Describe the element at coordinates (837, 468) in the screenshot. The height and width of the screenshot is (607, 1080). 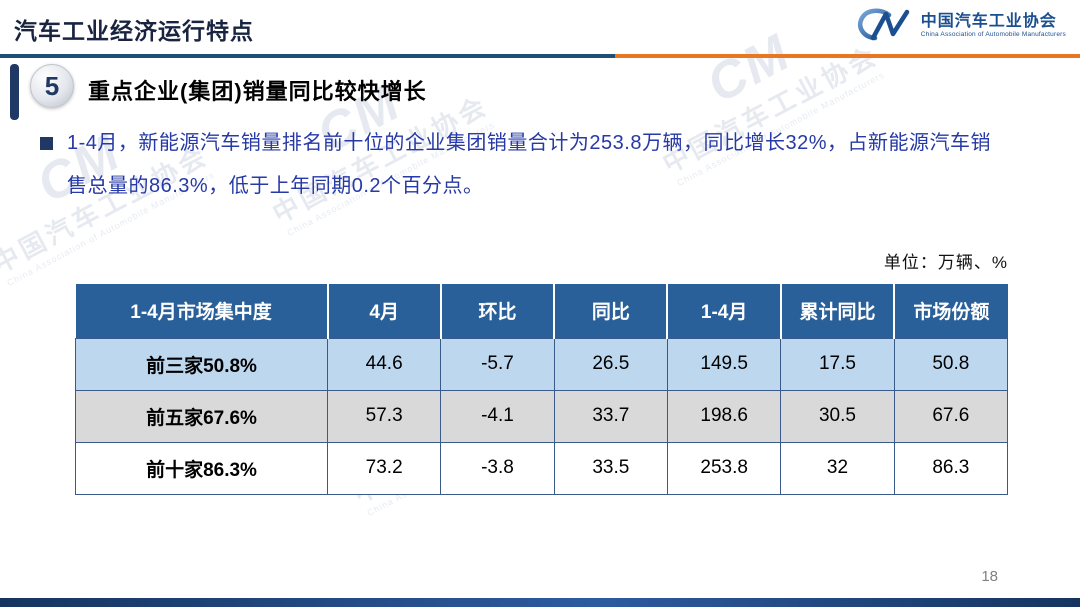
I see `table-cell: 32` at that location.